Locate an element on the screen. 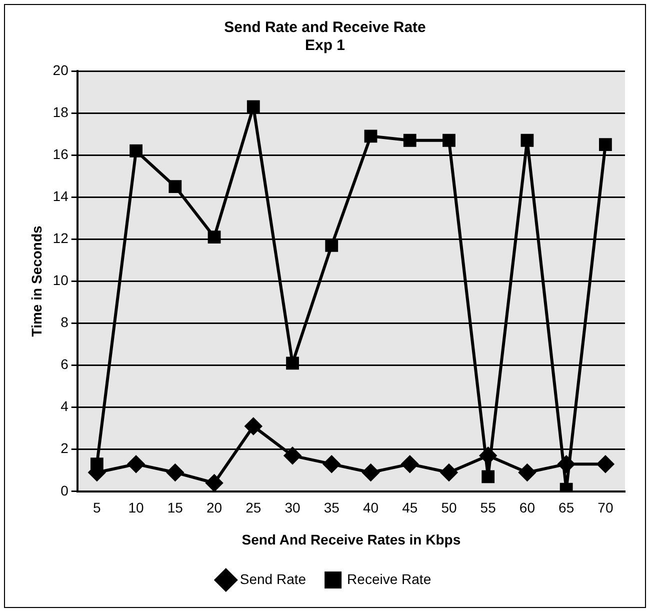  x-tick-label: 25 is located at coordinates (254, 508).